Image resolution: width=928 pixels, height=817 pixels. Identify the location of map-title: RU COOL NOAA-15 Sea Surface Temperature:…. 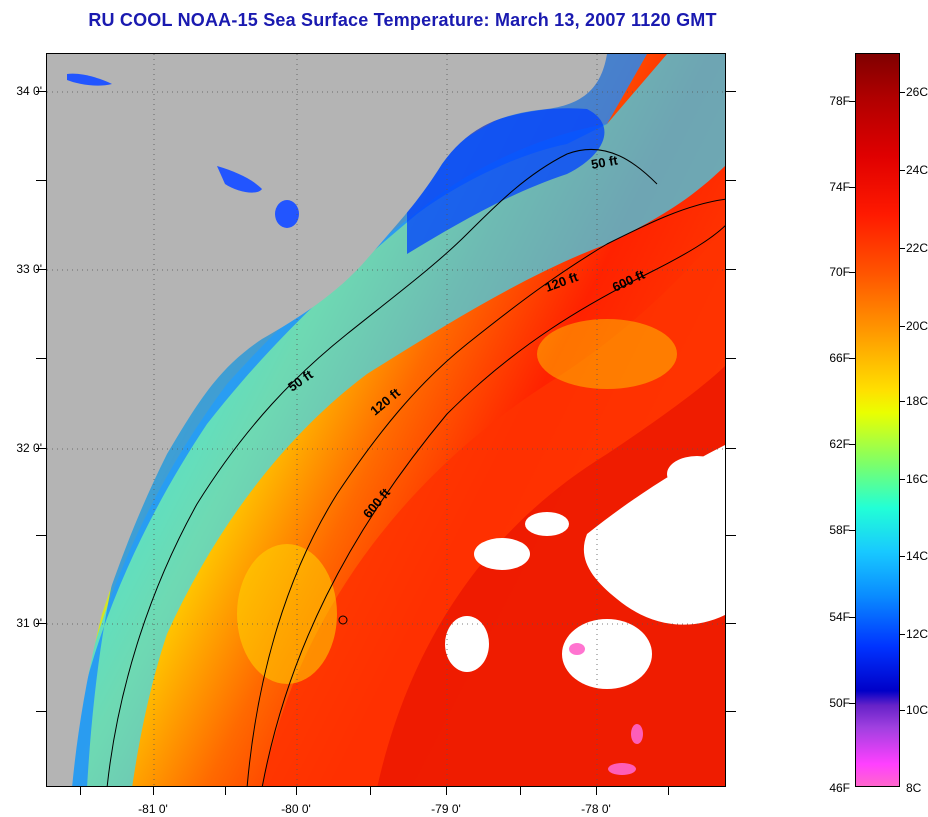
(402, 20).